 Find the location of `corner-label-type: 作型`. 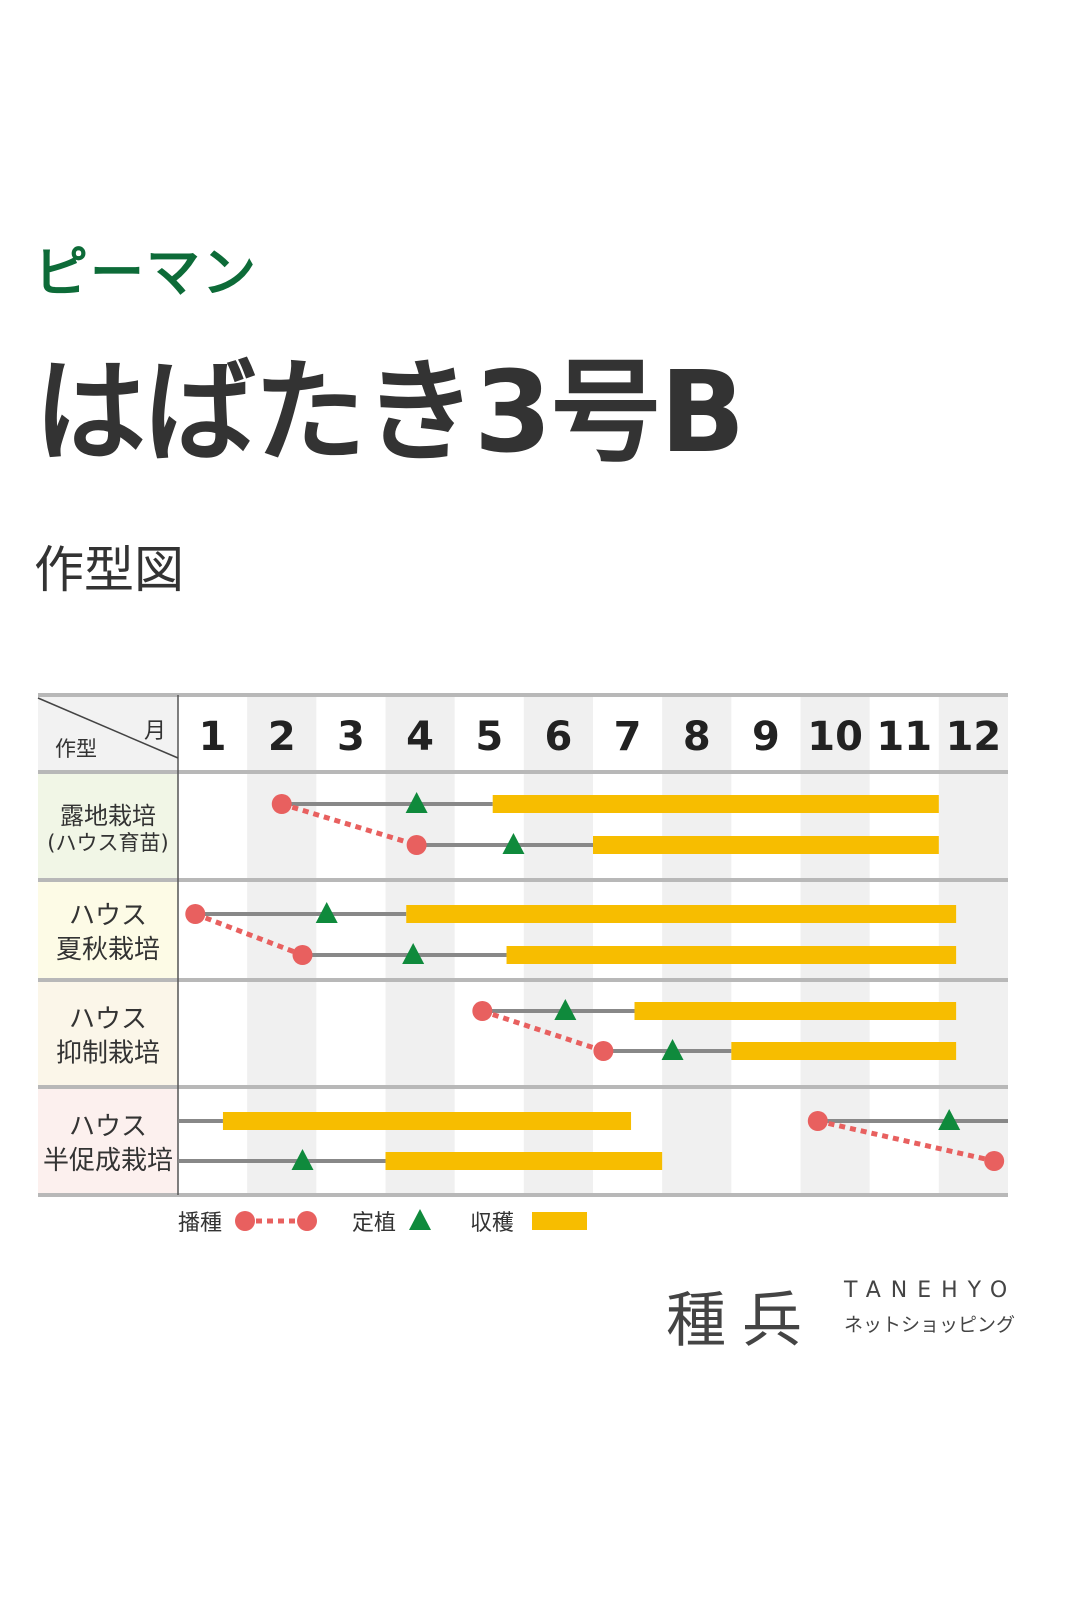

corner-label-type: 作型 is located at coordinates (76, 749).